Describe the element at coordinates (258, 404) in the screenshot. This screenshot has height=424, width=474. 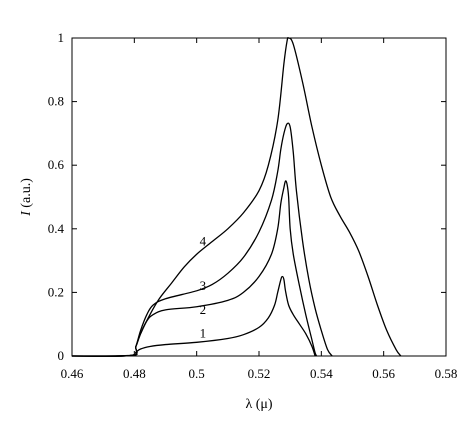
I see `x-axis-label: λ (μ)` at that location.